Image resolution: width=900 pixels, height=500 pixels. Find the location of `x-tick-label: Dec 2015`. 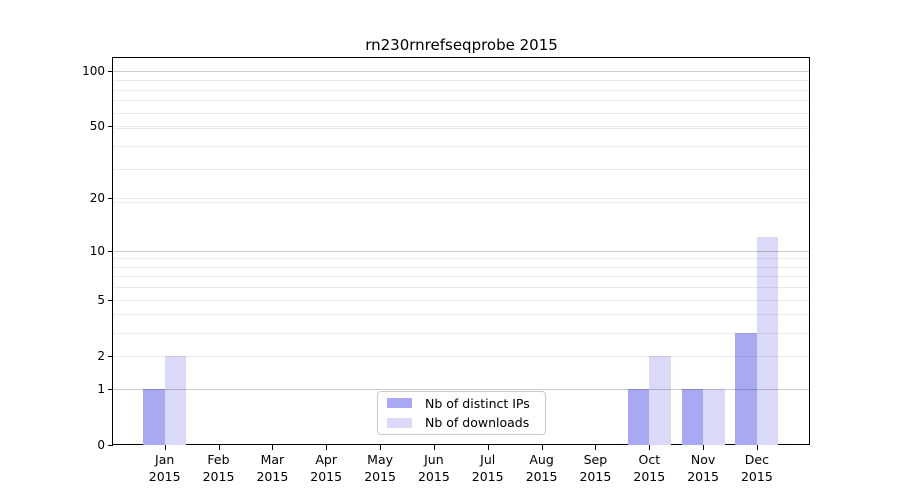

x-tick-label: Dec 2015 is located at coordinates (757, 468).